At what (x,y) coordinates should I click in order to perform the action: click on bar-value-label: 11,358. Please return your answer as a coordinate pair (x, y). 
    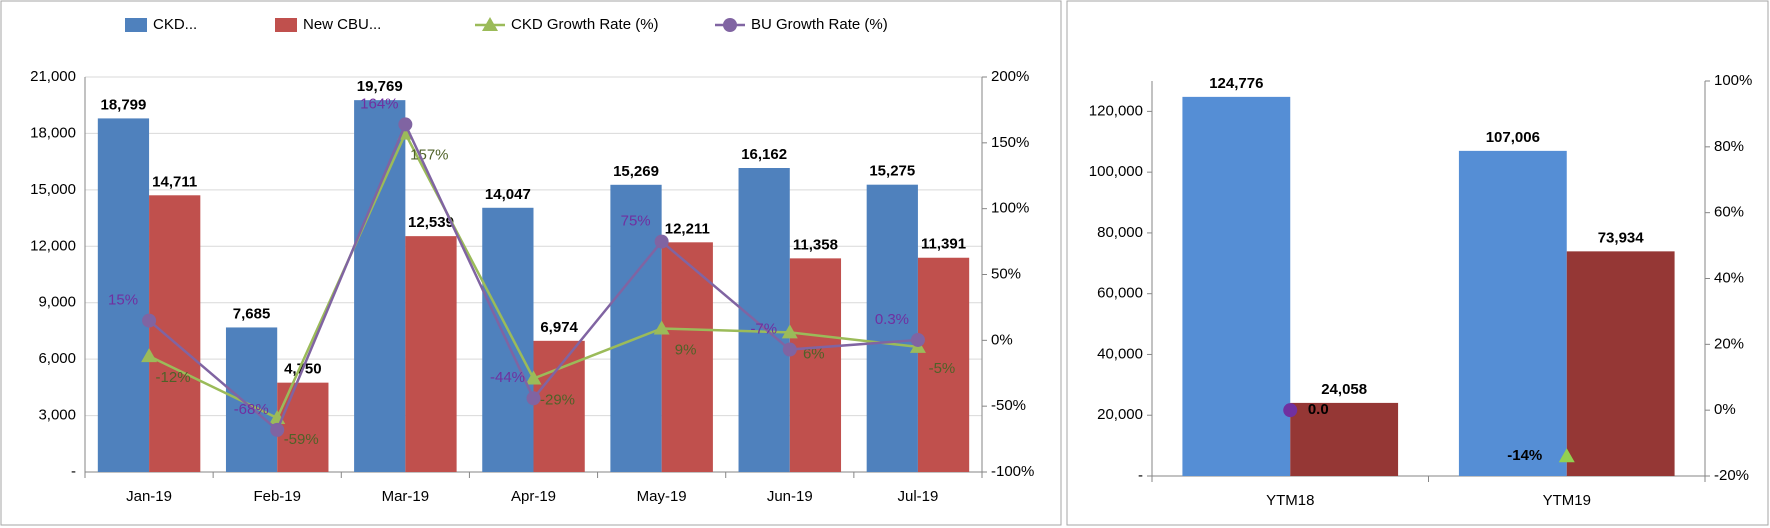
    Looking at the image, I should click on (815, 244).